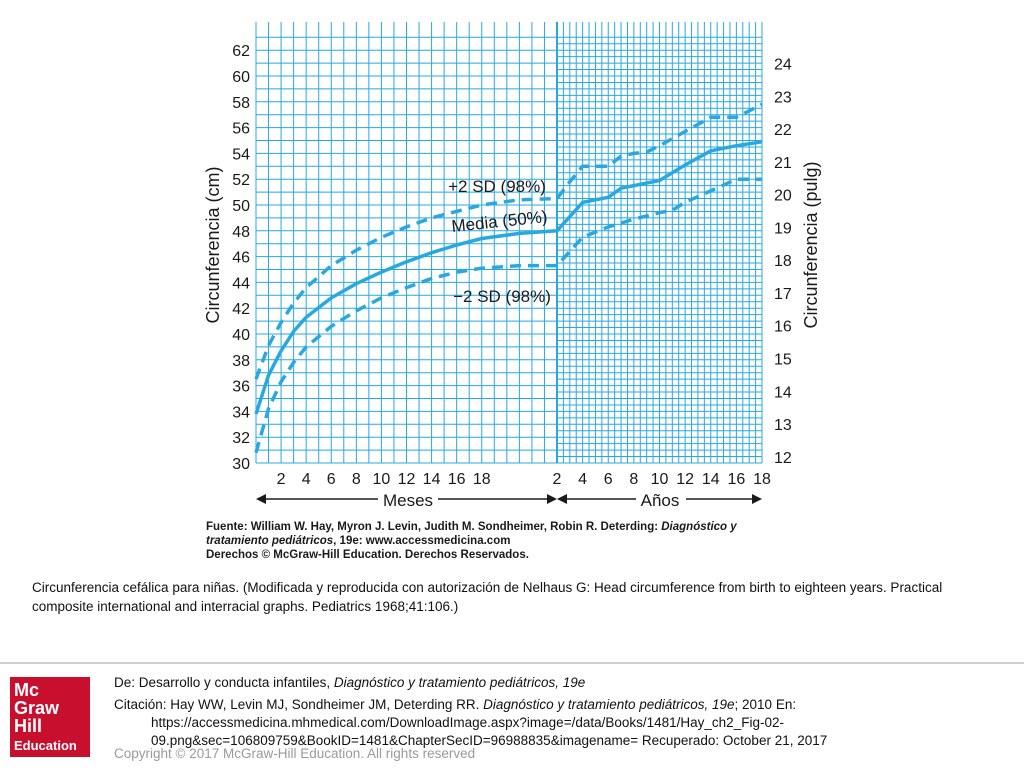 The width and height of the screenshot is (1024, 768). Describe the element at coordinates (783, 163) in the screenshot. I see `y-tick-label-right: 21` at that location.